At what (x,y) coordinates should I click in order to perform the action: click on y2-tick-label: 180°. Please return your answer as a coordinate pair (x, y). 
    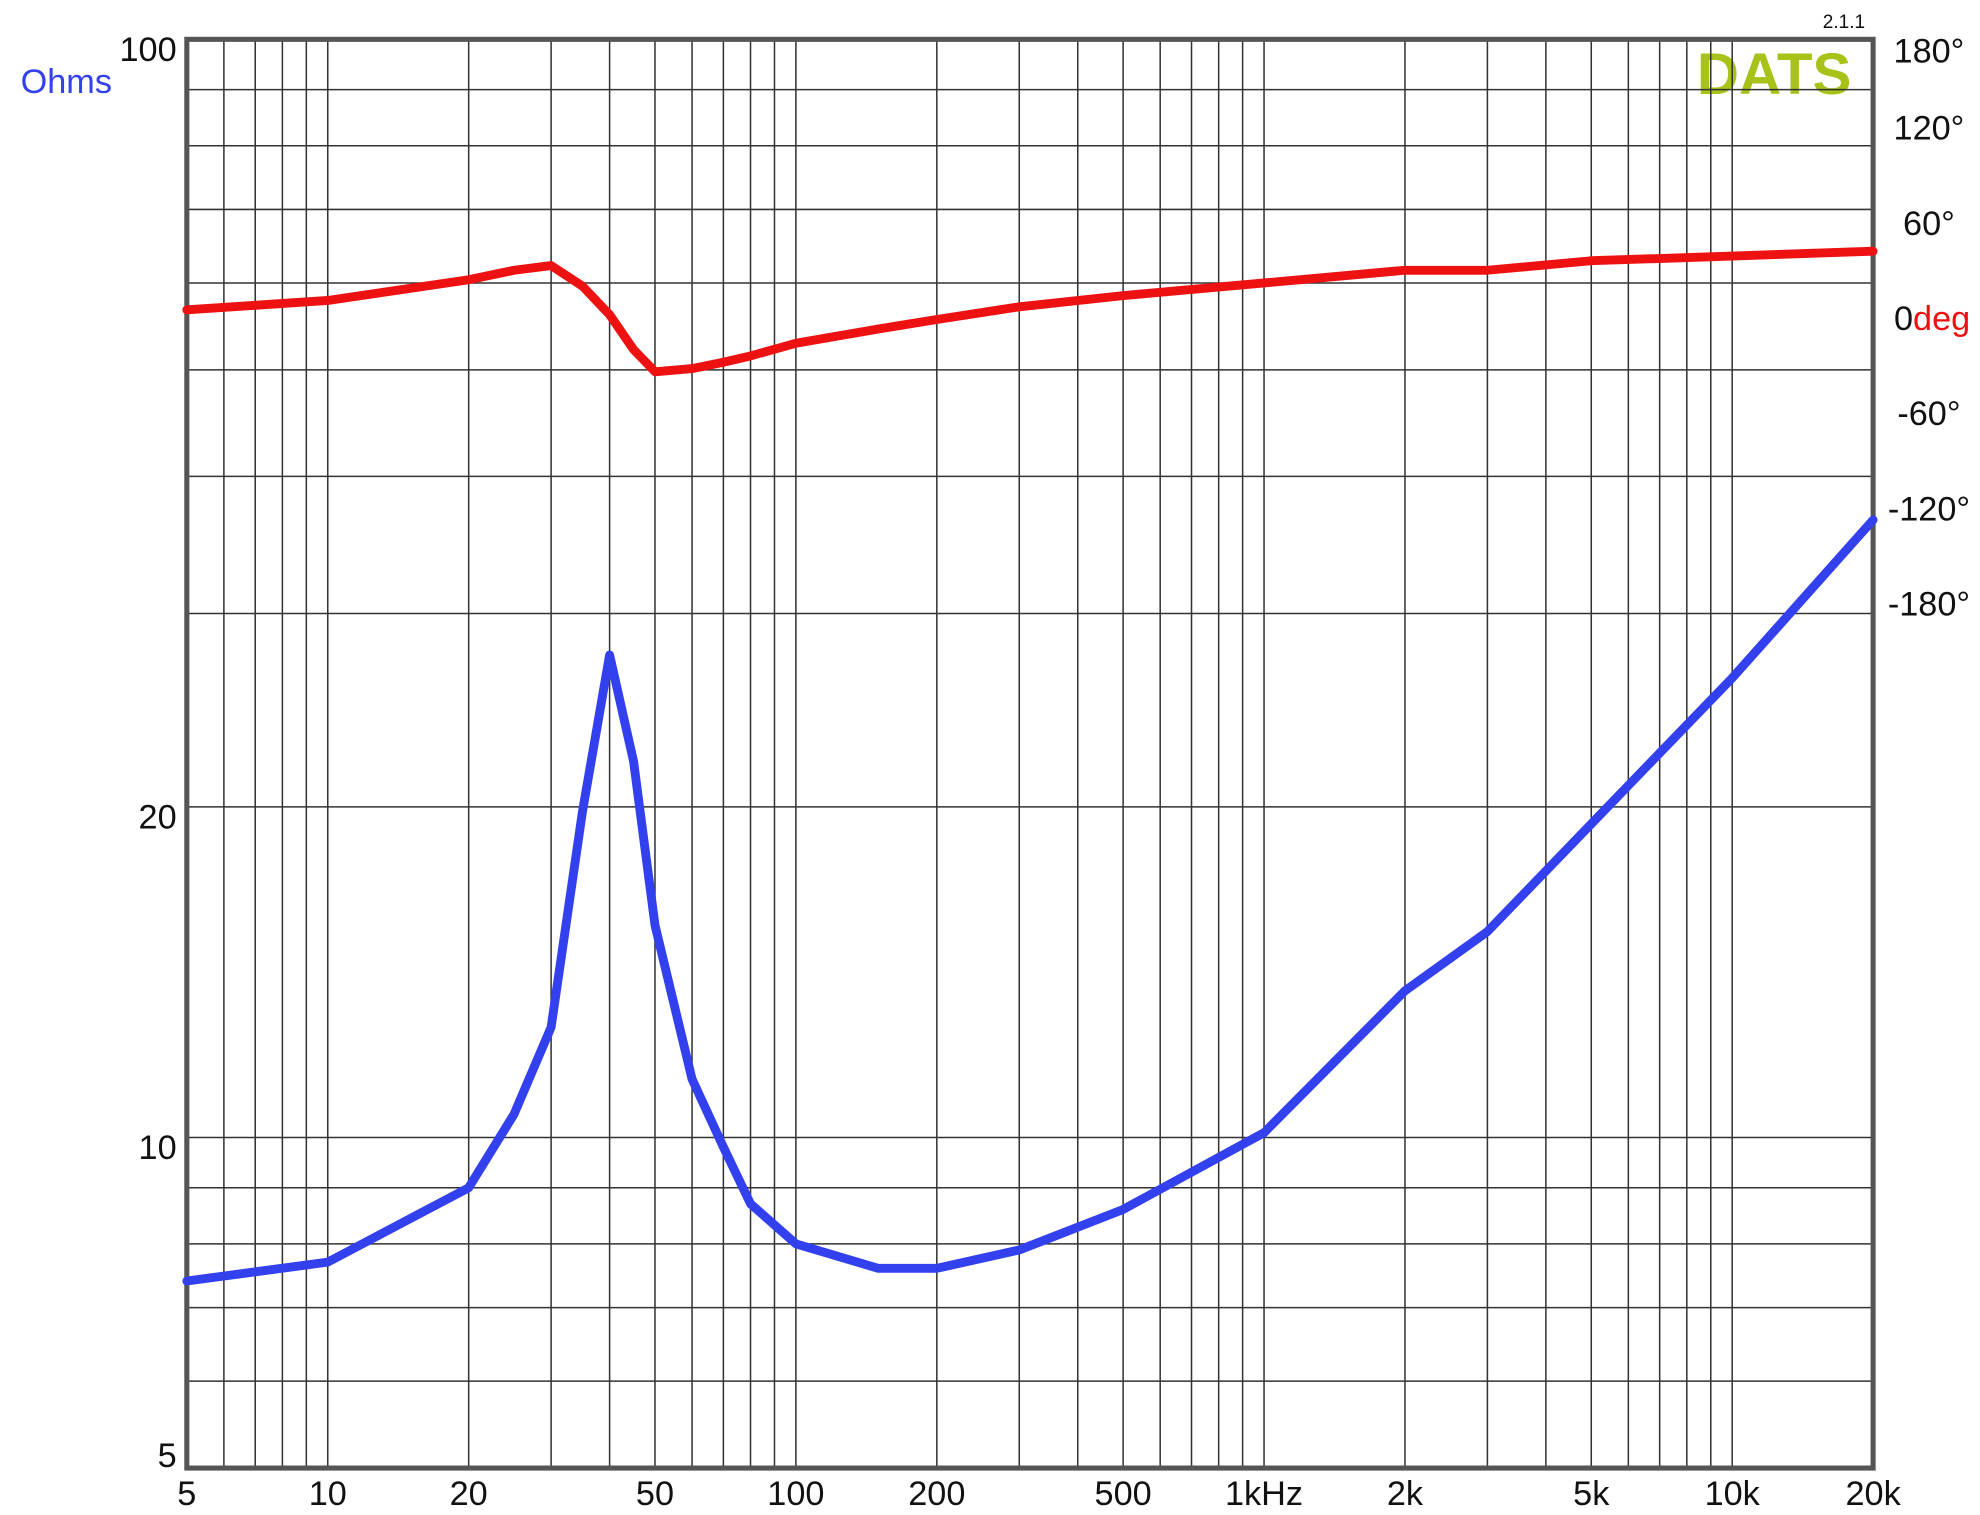
    Looking at the image, I should click on (1929, 51).